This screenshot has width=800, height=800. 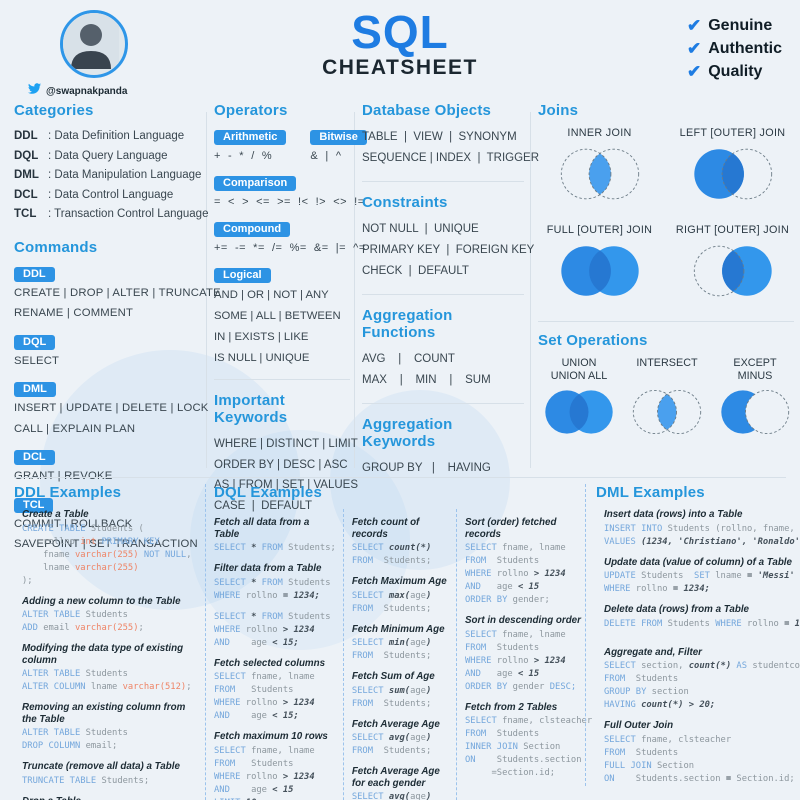 What do you see at coordinates (732, 174) in the screenshot?
I see `venn-left` at bounding box center [732, 174].